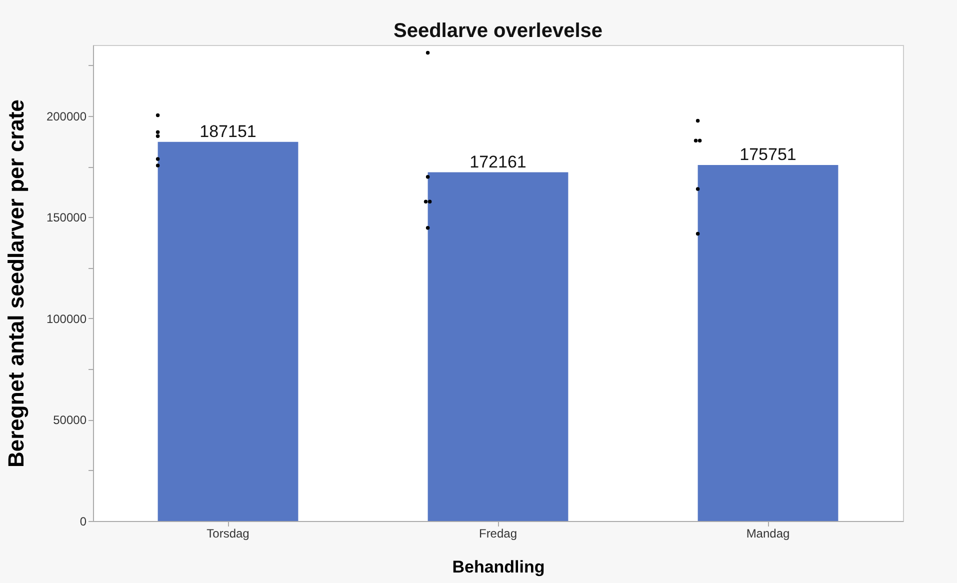  I want to click on x-tick-label: Fredag, so click(498, 533).